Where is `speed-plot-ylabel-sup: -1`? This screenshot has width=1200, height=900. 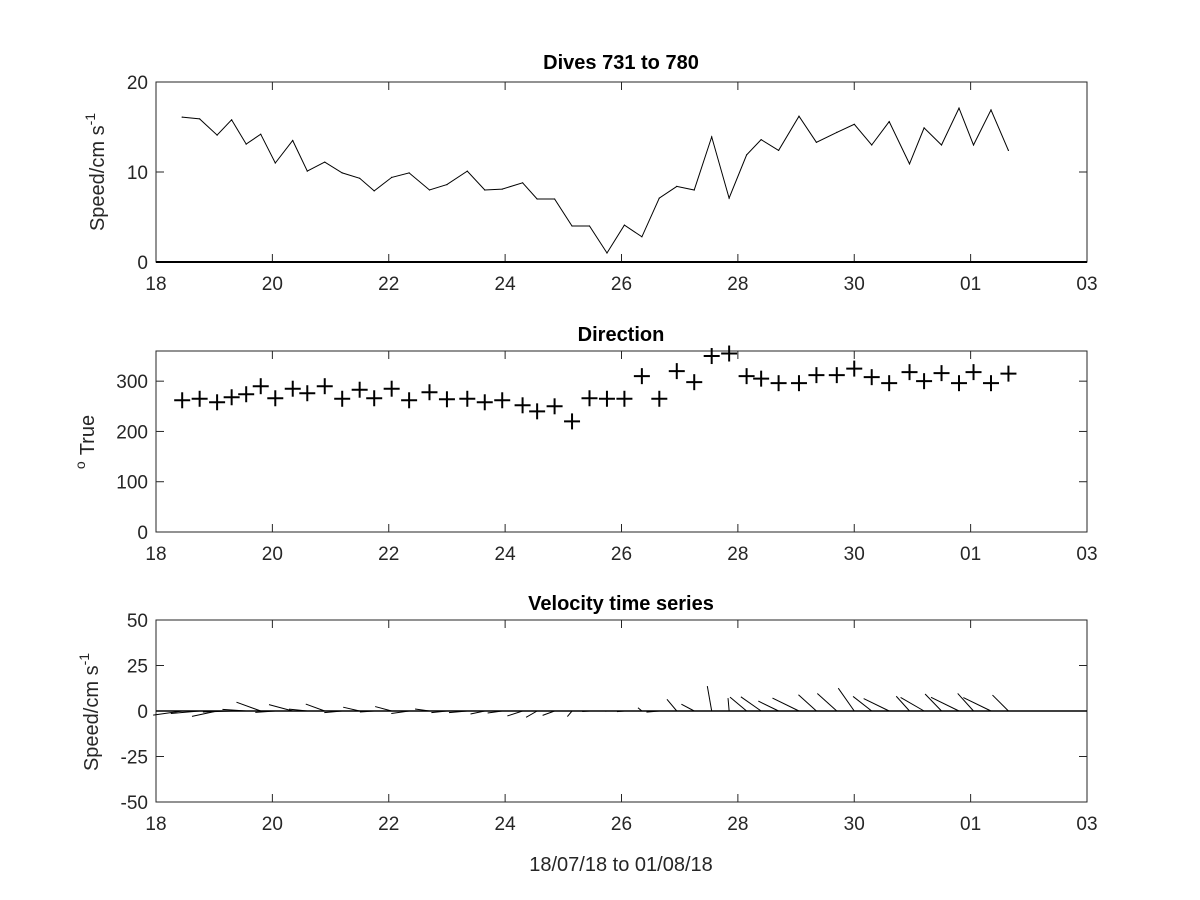 speed-plot-ylabel-sup: -1 is located at coordinates (90, 119).